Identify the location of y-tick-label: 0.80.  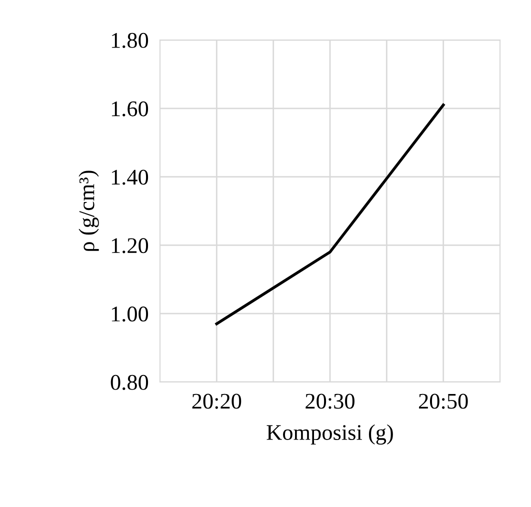
(129, 382).